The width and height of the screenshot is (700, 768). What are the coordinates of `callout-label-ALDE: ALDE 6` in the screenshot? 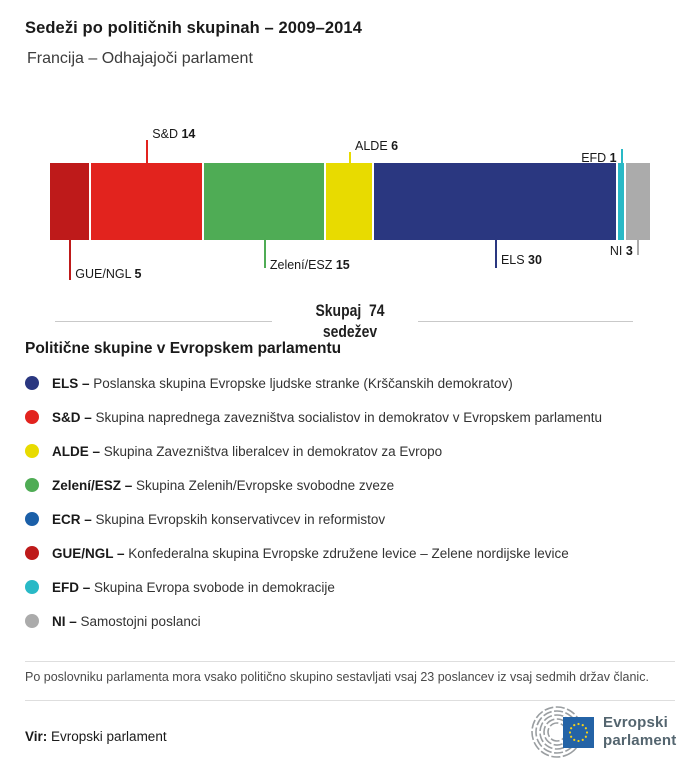 It's located at (377, 146).